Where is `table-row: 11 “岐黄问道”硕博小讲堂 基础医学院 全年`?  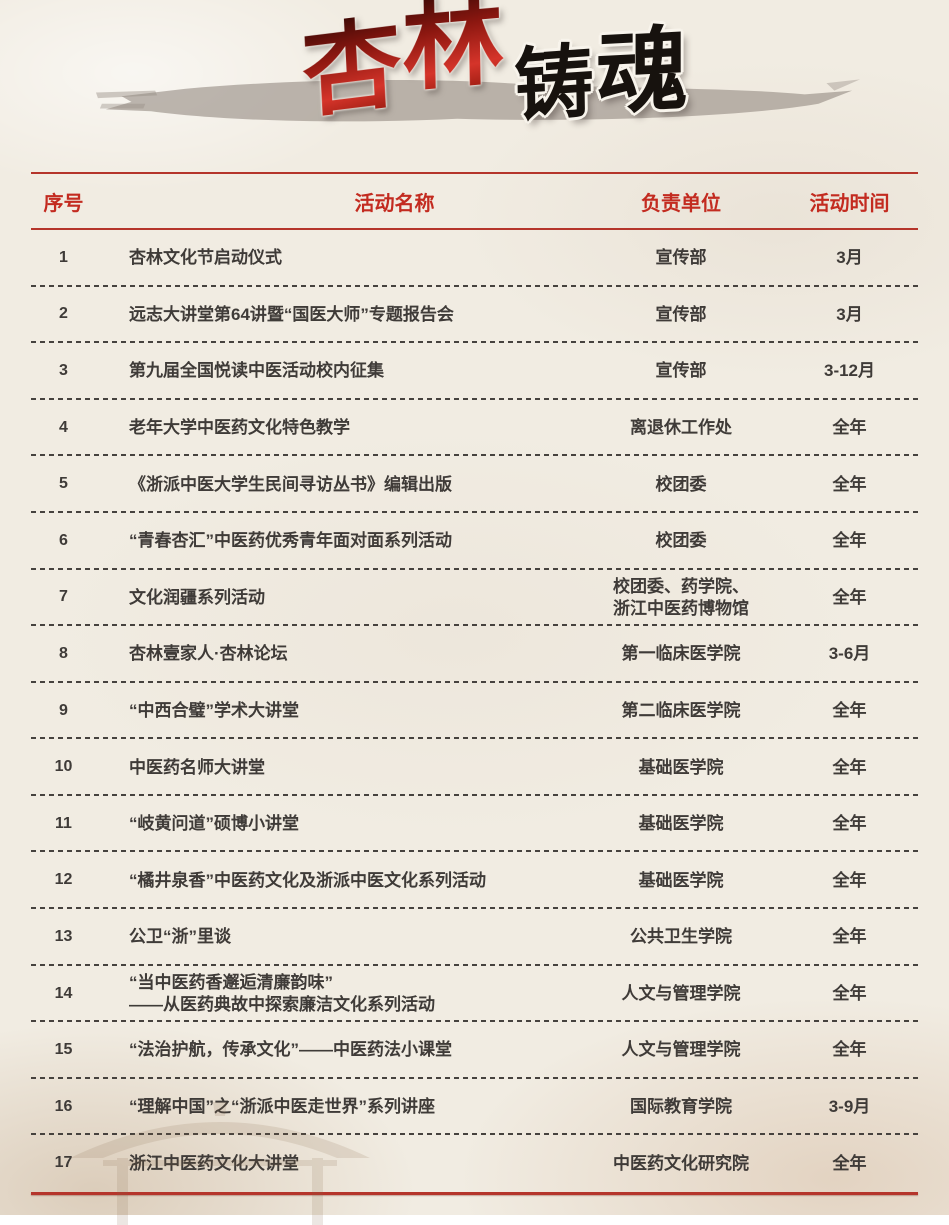
table-row: 11 “岐黄问道”硕博小讲堂 基础医学院 全年 is located at coordinates (474, 824).